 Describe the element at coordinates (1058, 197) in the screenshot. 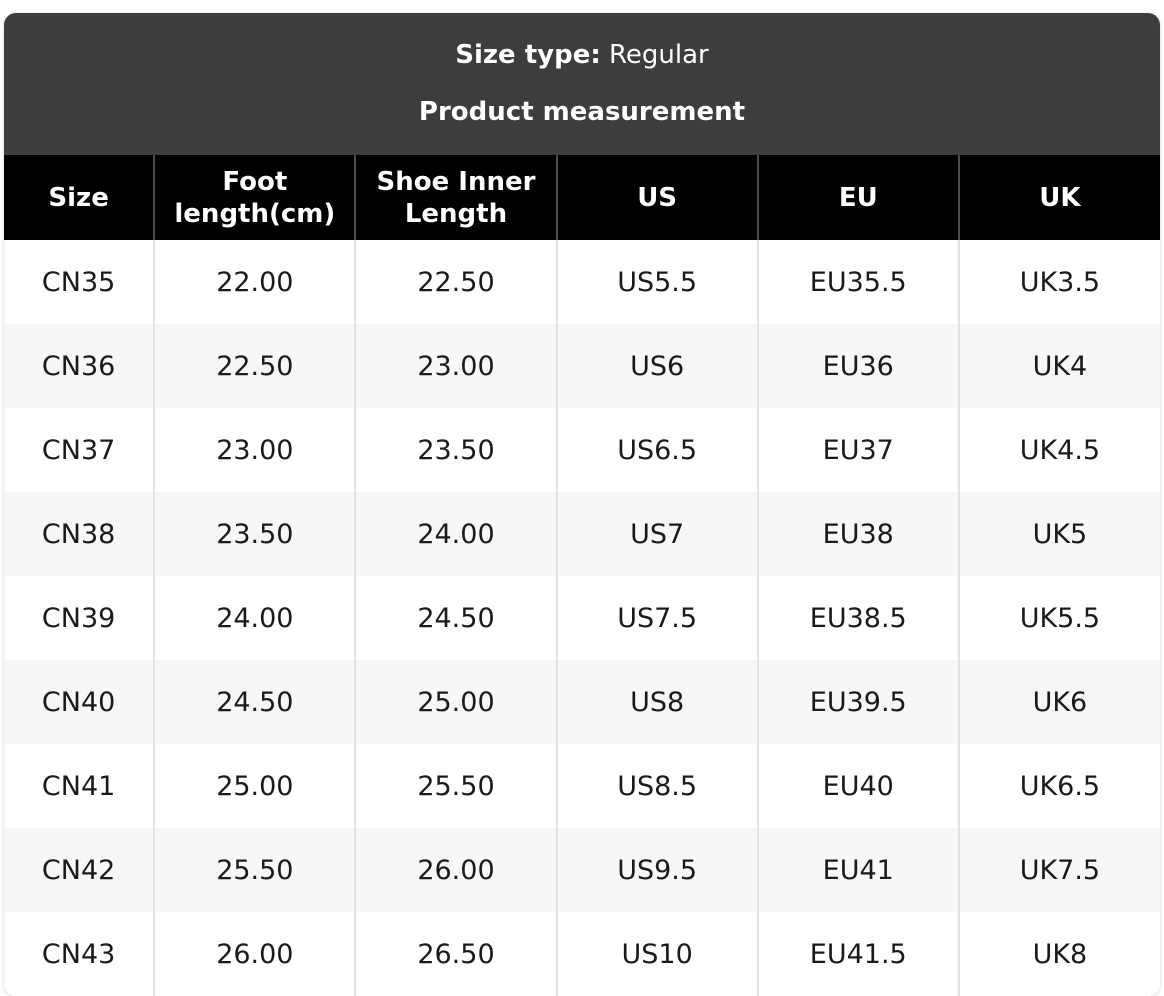

I see `column-header-uk: UK` at that location.